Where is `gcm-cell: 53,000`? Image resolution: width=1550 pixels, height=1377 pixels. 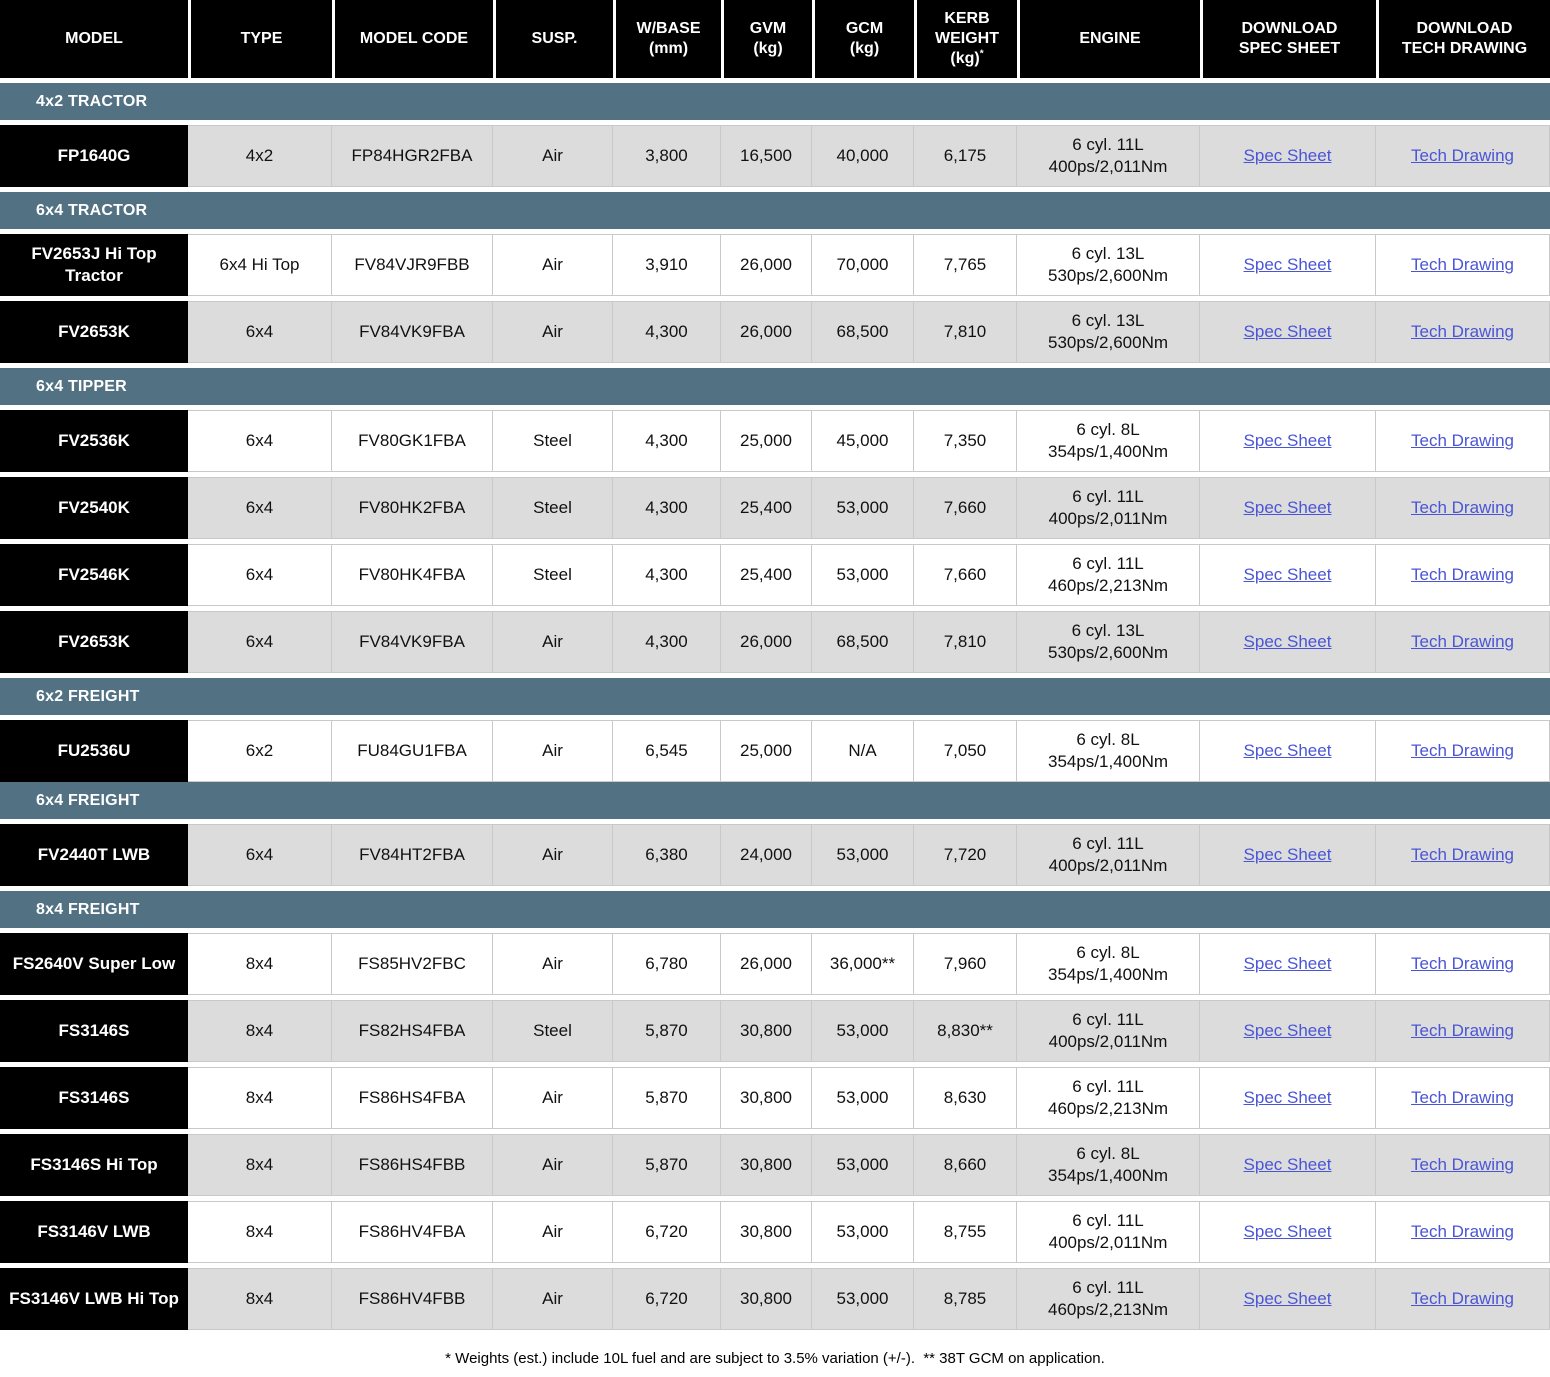 gcm-cell: 53,000 is located at coordinates (863, 1299).